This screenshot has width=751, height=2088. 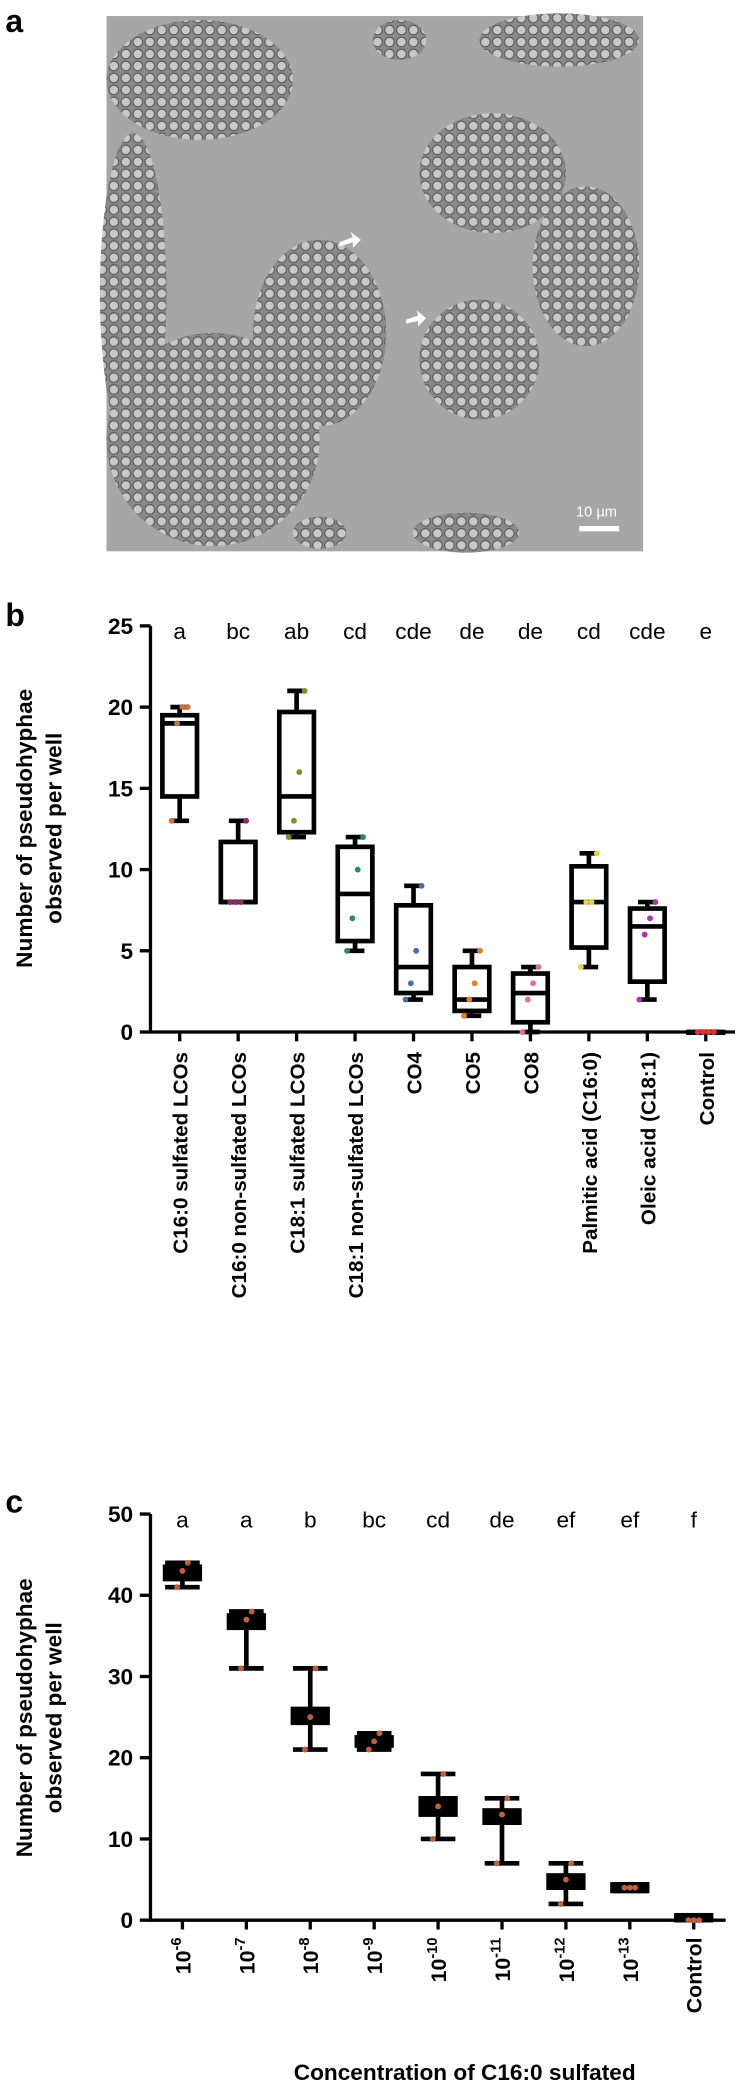 I want to click on y-tick-label: 15, so click(x=120, y=788).